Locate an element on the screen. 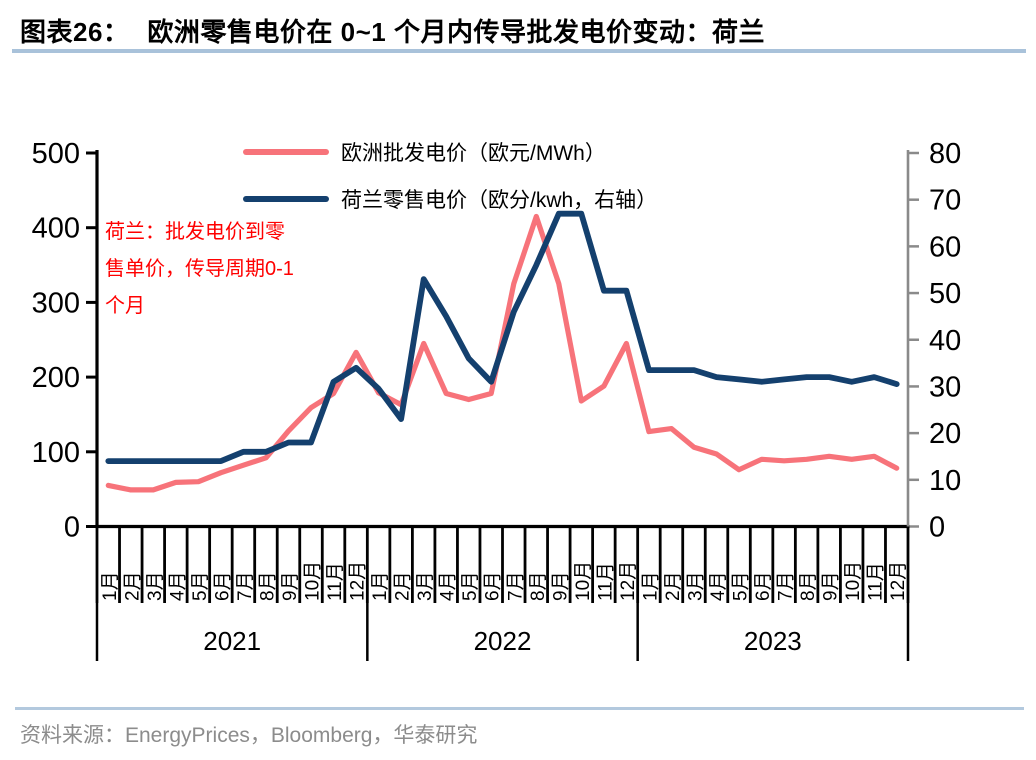 This screenshot has height=760, width=1036. right-axis-tick-label: 40 is located at coordinates (945, 341).